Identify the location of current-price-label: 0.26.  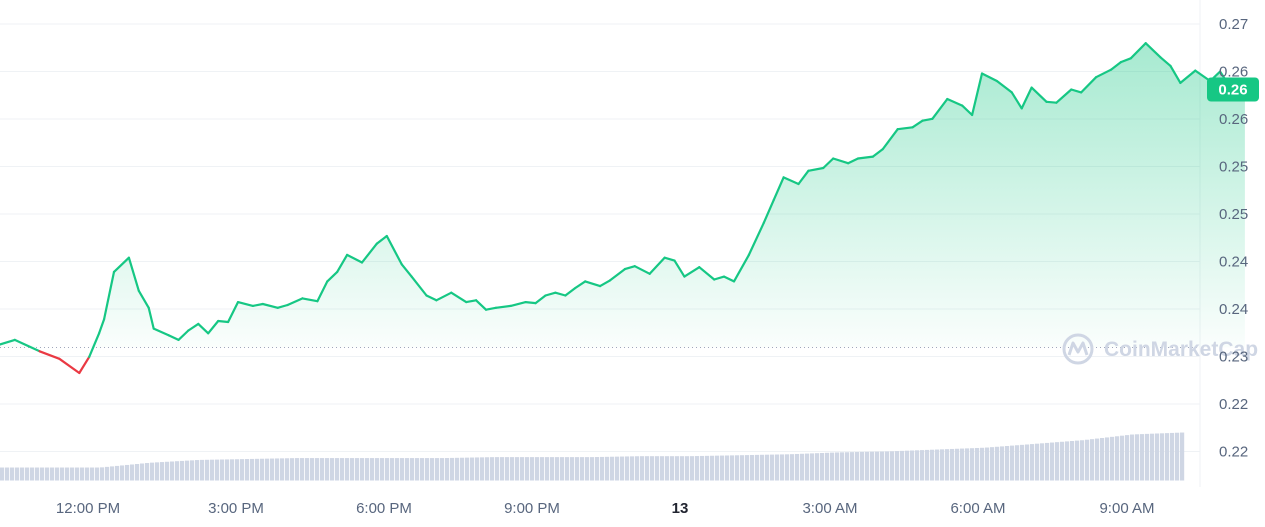
(1232, 90).